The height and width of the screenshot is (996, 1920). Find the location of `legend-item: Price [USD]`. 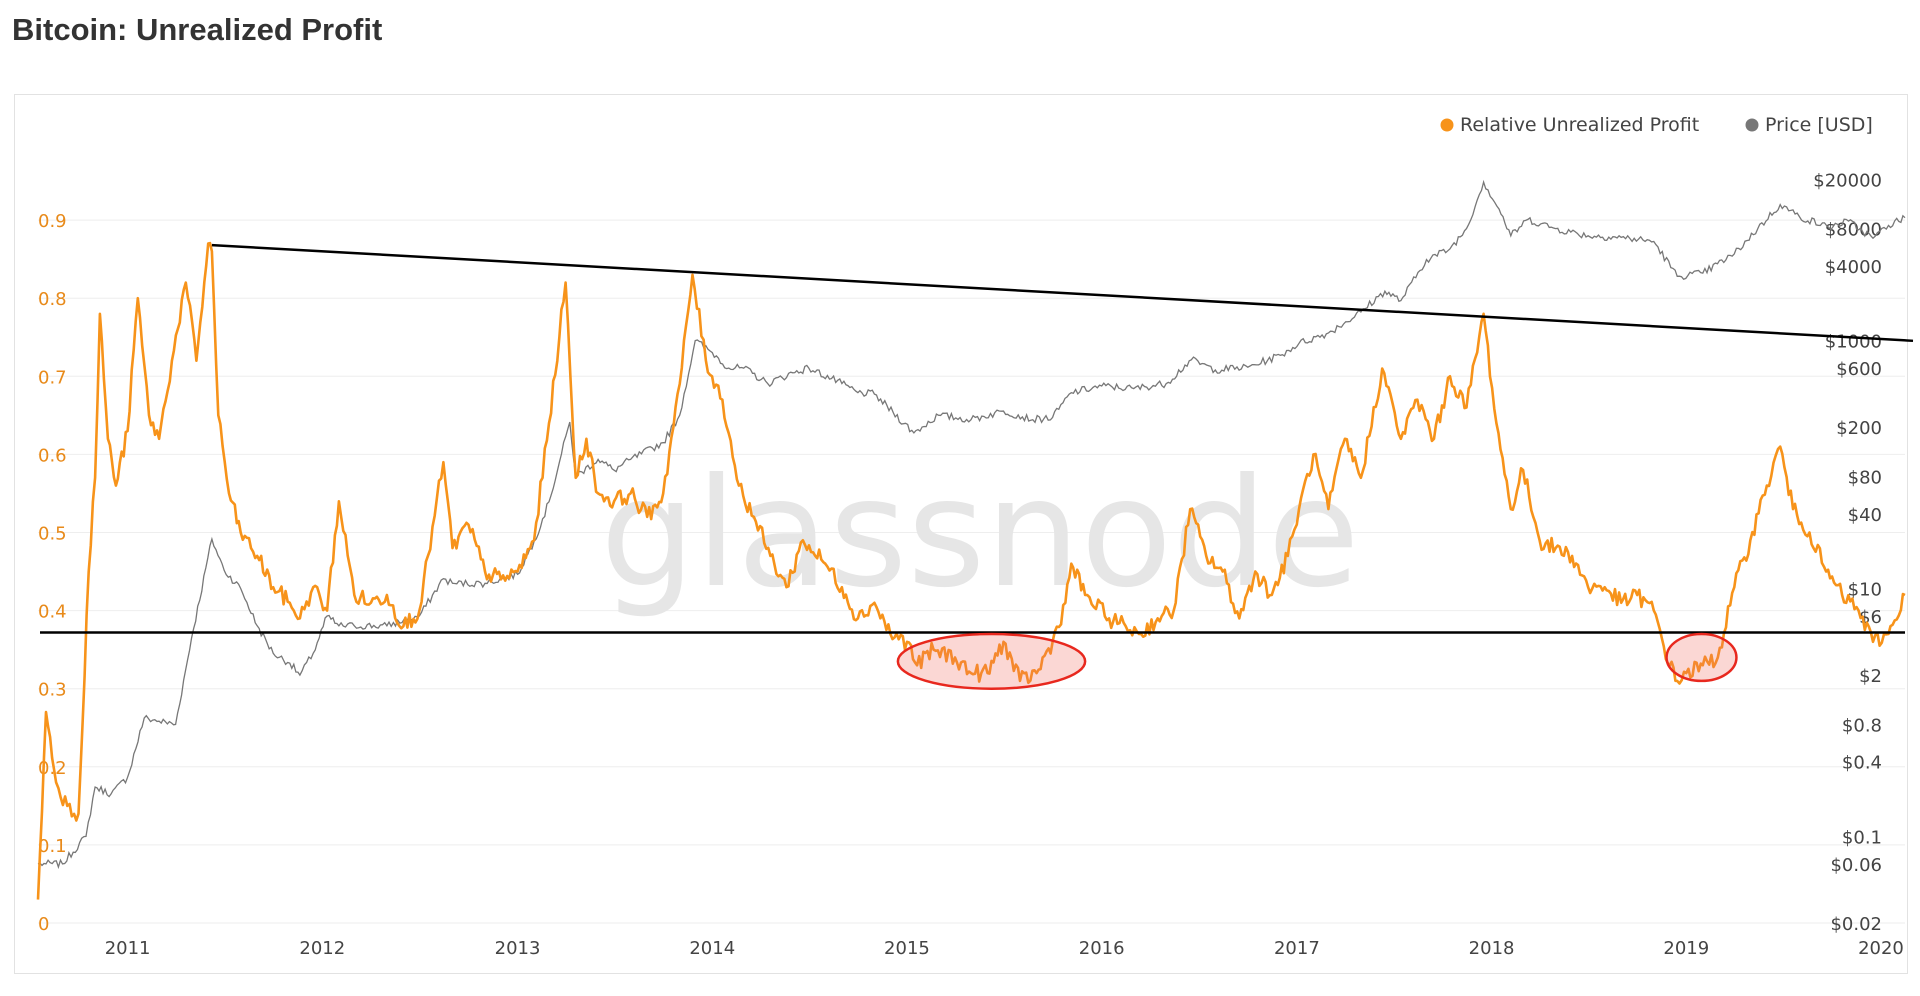

legend-item: Price [USD] is located at coordinates (1809, 125).